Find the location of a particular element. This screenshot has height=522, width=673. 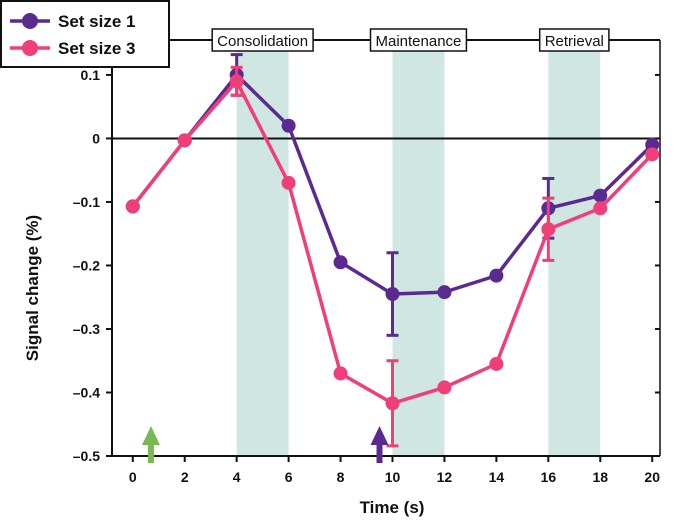

phase-label-box: Maintenance is located at coordinates (418, 40).